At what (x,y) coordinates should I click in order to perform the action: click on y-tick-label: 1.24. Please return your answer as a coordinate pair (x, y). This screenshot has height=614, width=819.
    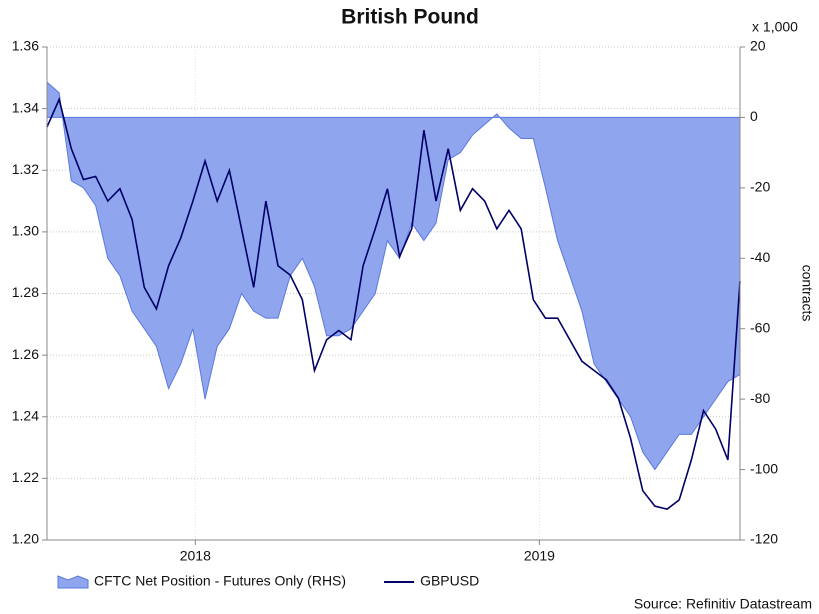
    Looking at the image, I should click on (25, 415).